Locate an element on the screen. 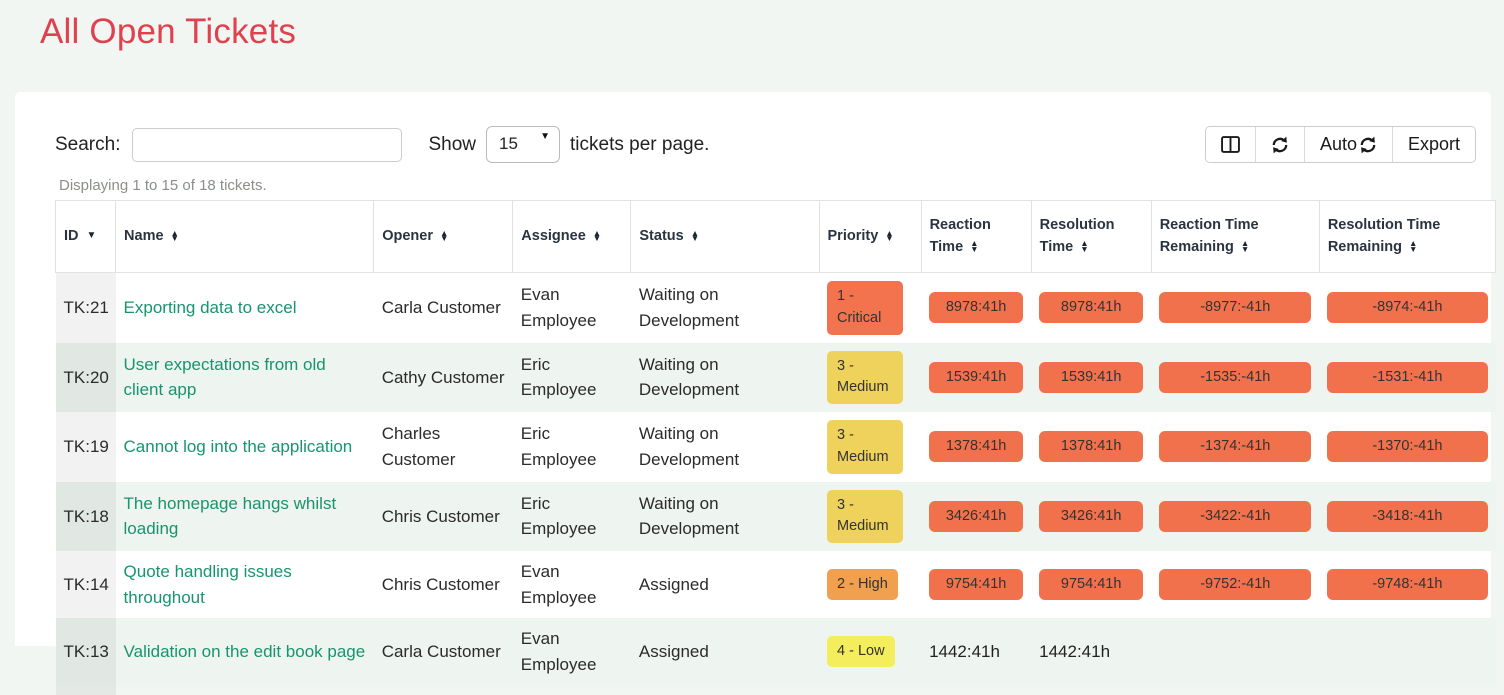 The image size is (1504, 695). table-actions-group: Auto Export is located at coordinates (1340, 144).